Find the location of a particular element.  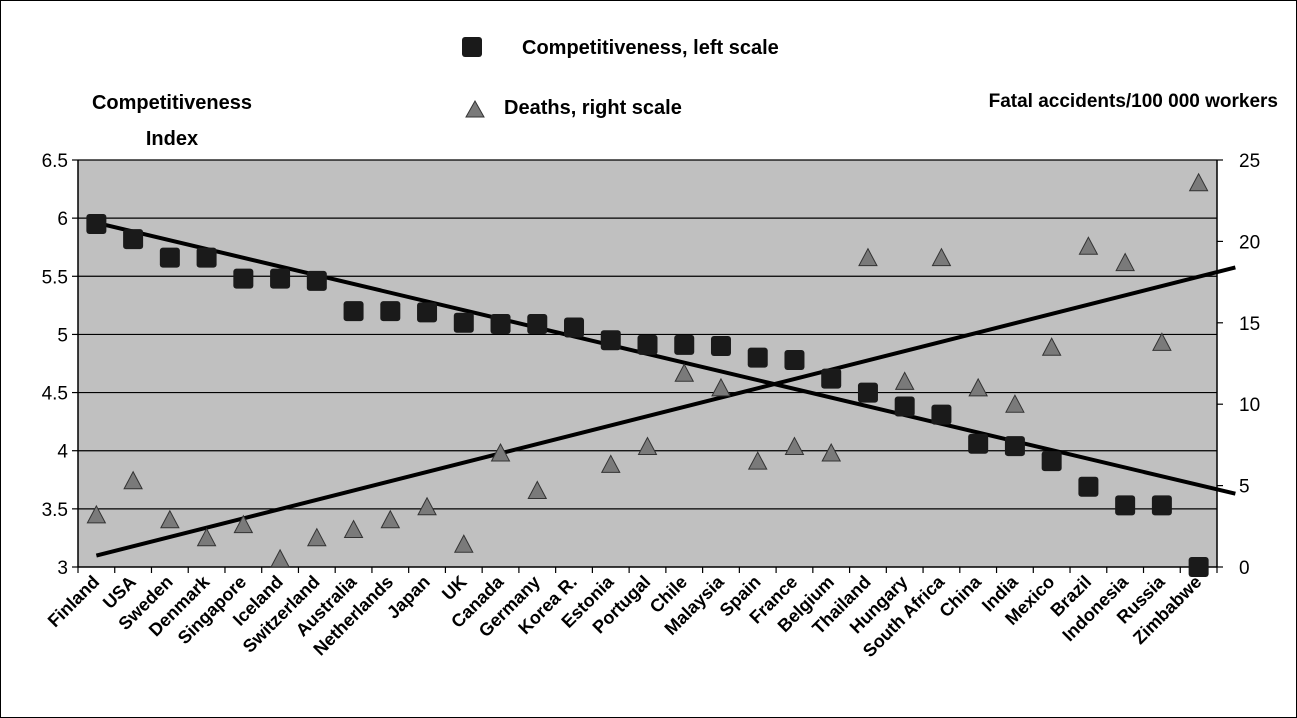

right-tick-label: 25 is located at coordinates (1249, 161).